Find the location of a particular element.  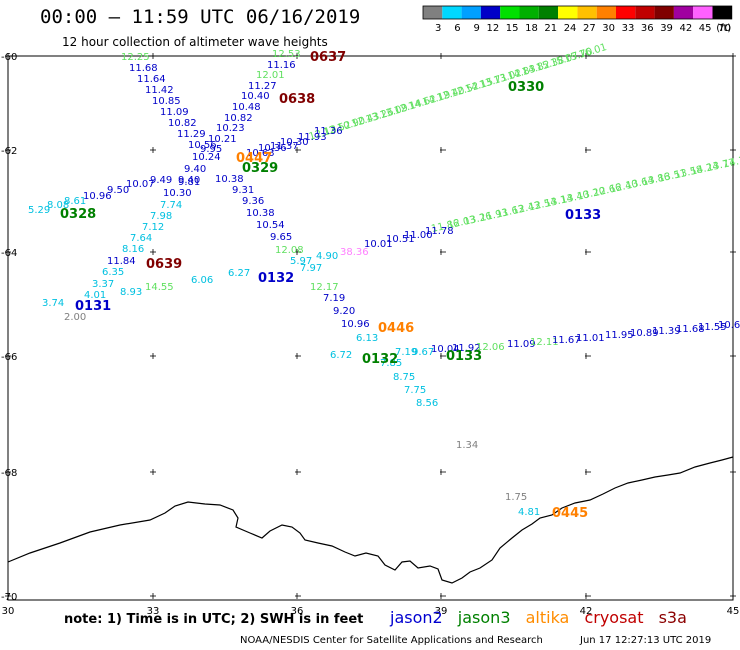

pass-id-label: 0447 is located at coordinates (254, 158).